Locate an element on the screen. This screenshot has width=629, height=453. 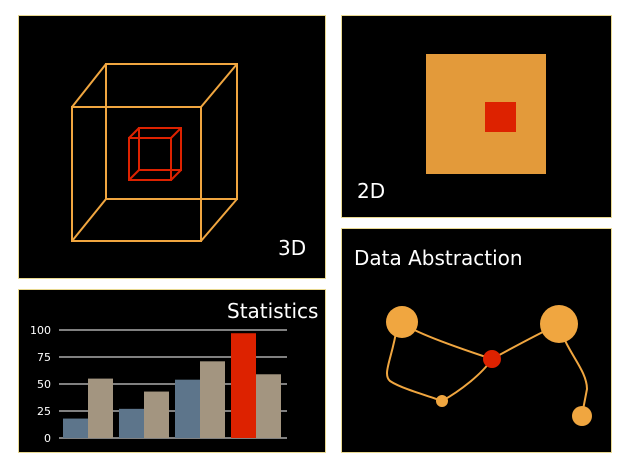
y-tick-label: 25 is located at coordinates (44, 411).